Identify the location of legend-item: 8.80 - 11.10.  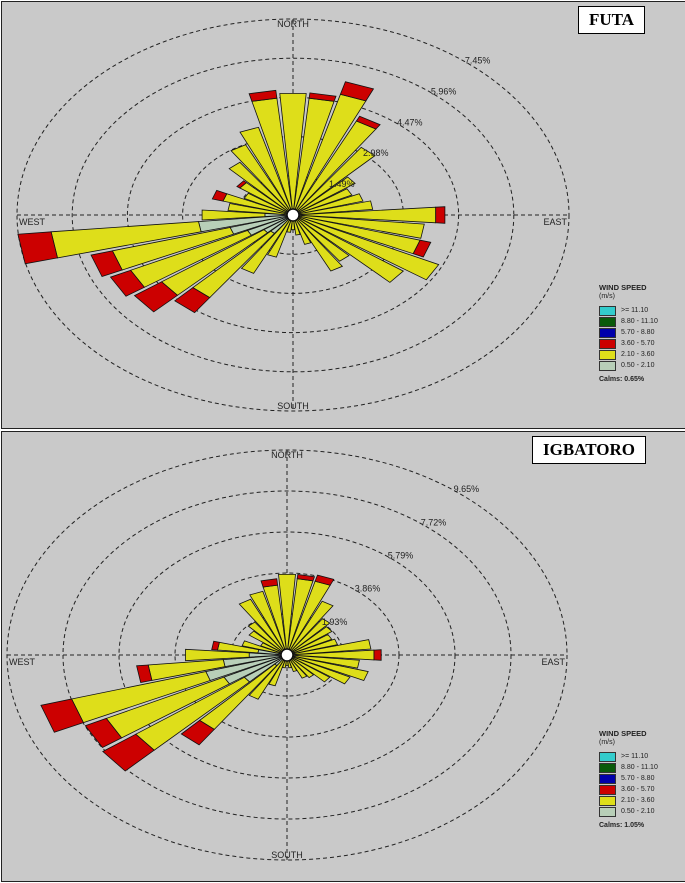
(628, 767).